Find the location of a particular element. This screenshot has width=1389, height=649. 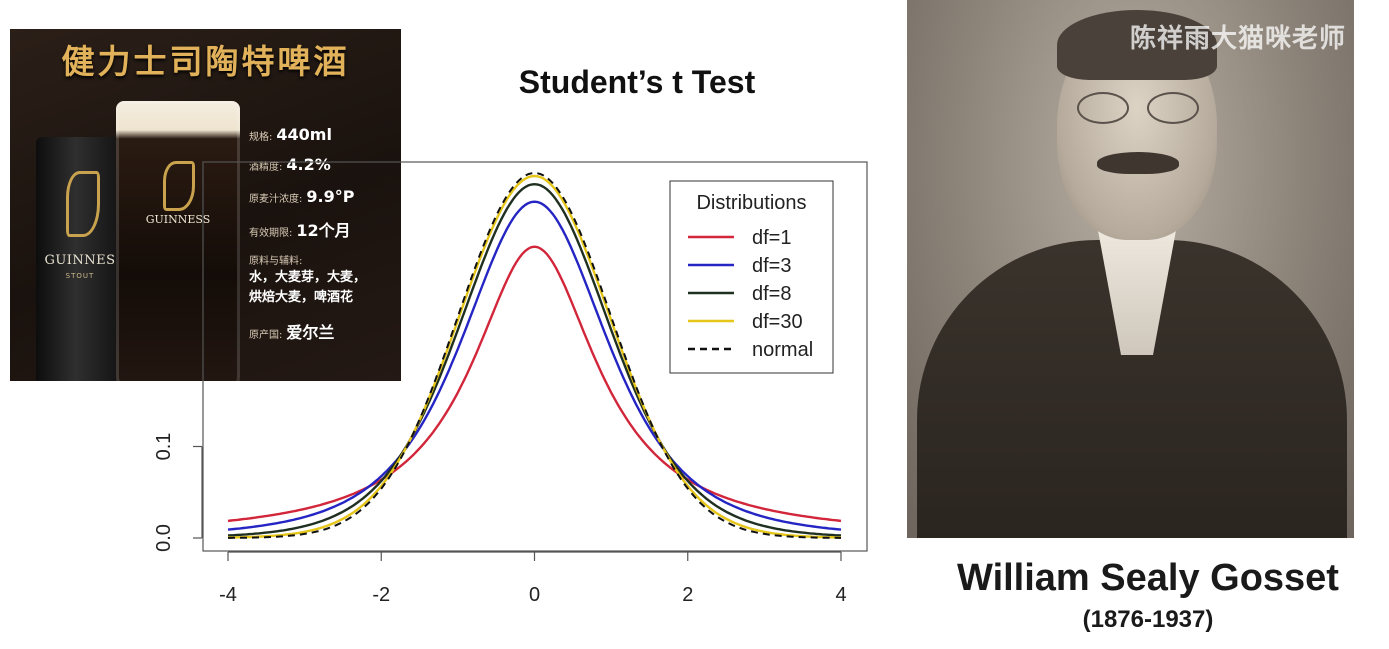

ingredients-line2: 烘焙大麦，啤酒花 is located at coordinates (301, 297).